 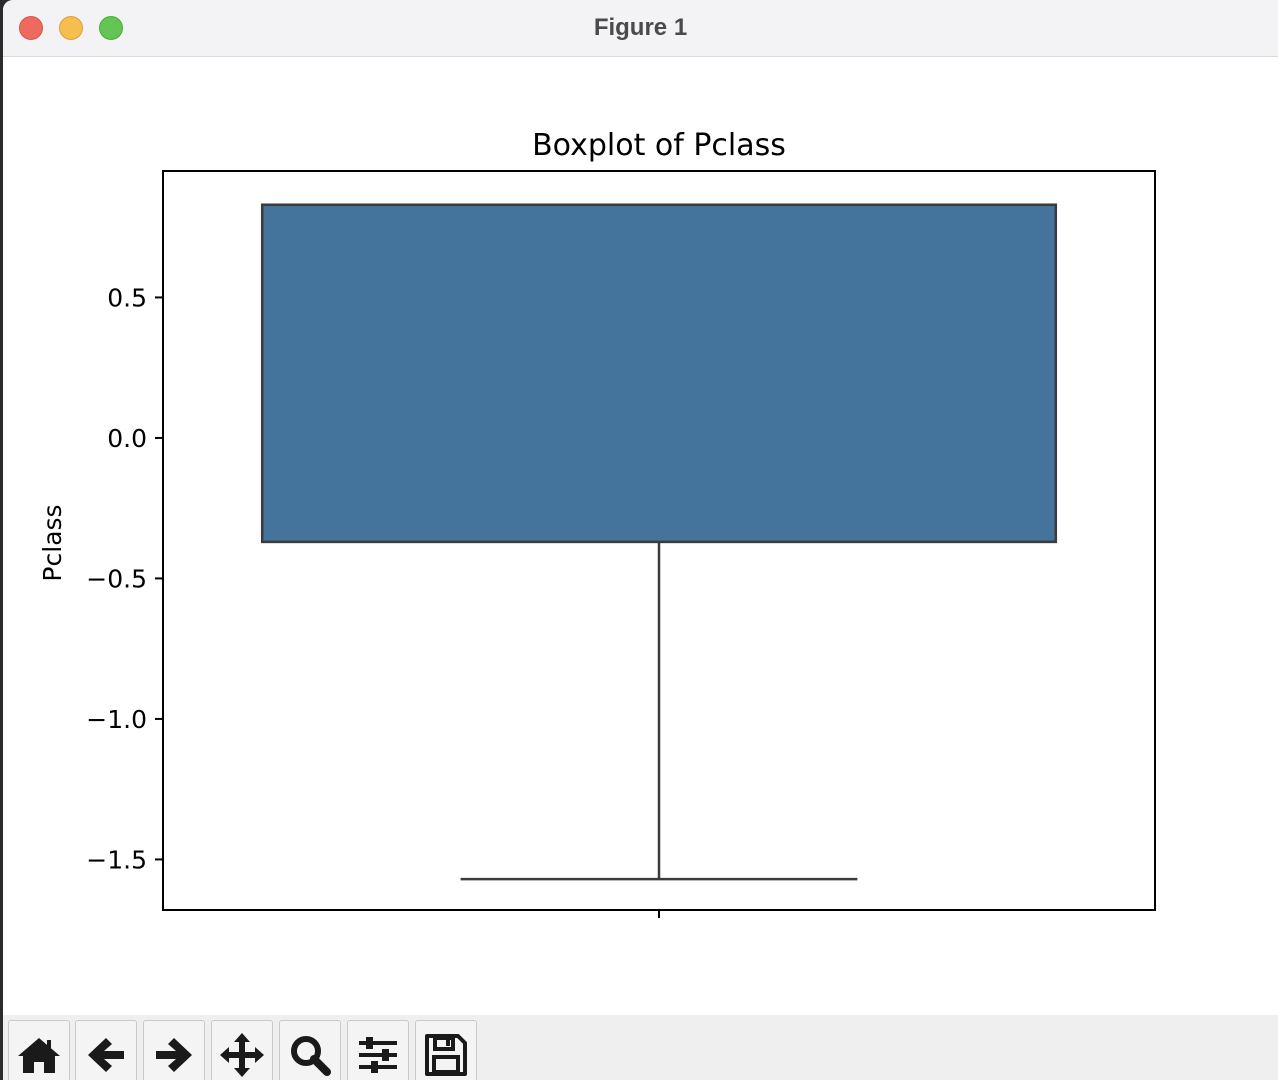 I want to click on y-tick-label: 0.5, so click(x=127, y=297).